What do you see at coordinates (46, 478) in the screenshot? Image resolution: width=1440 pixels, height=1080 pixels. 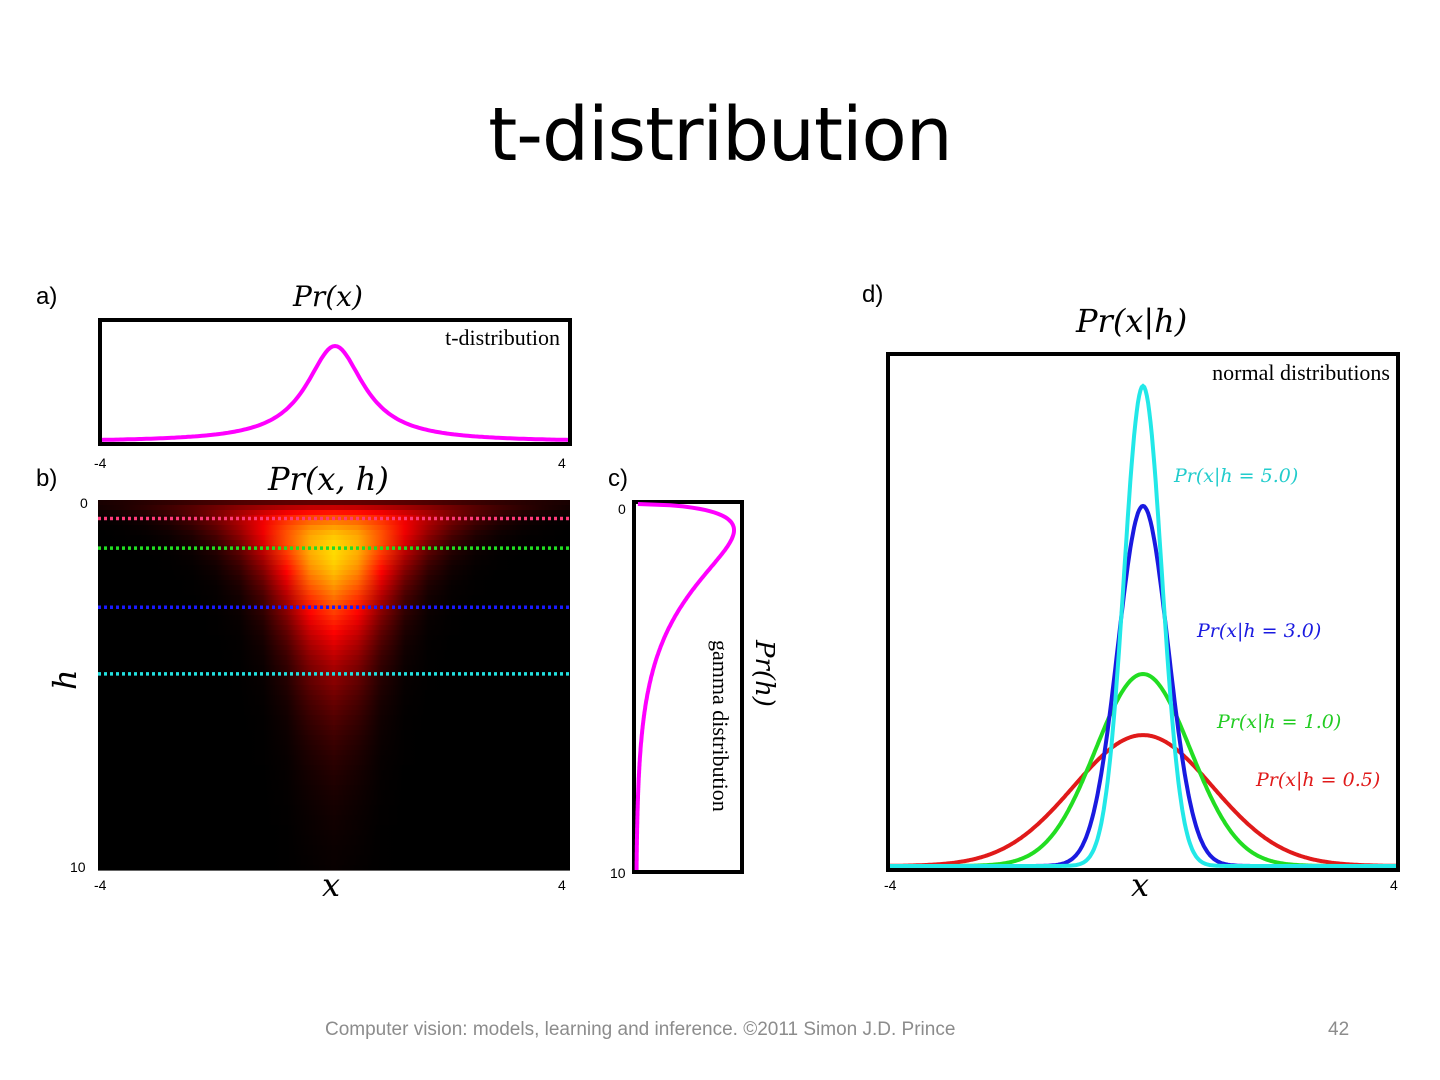 I see `panel-b-letter: b)` at bounding box center [46, 478].